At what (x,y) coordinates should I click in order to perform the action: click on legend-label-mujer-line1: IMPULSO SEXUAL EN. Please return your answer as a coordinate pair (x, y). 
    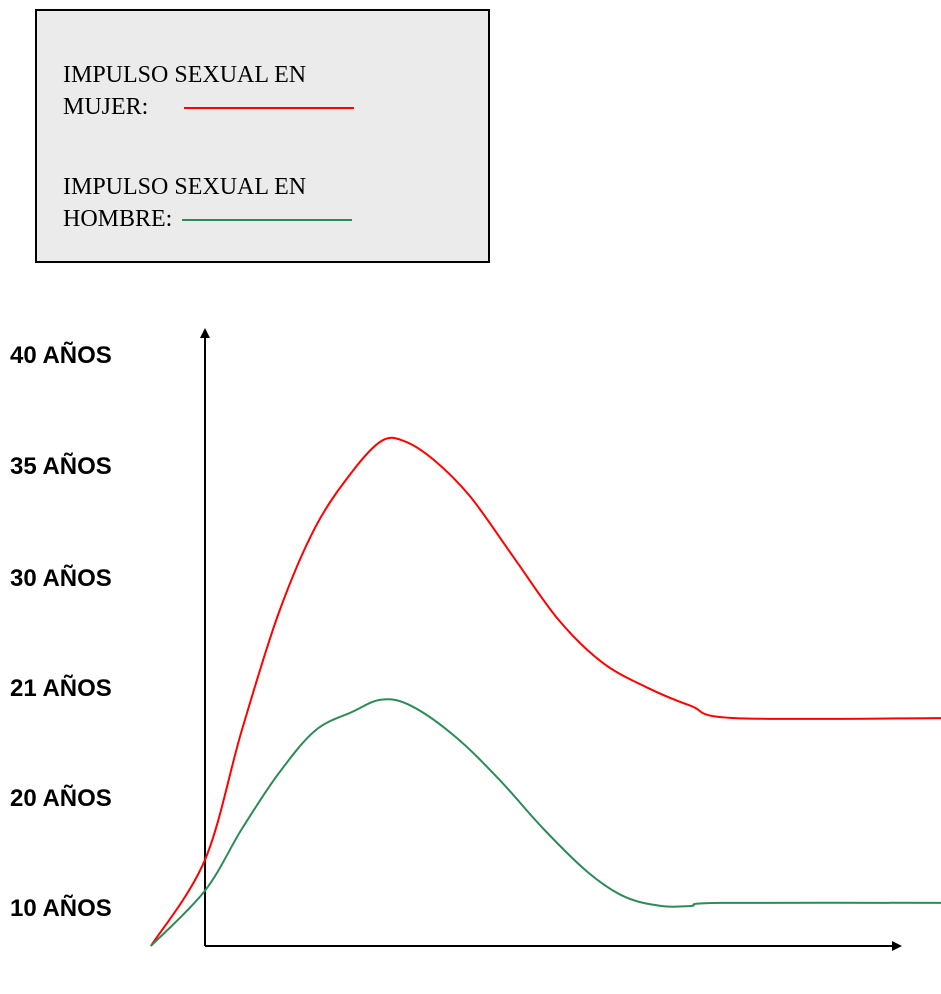
    Looking at the image, I should click on (185, 75).